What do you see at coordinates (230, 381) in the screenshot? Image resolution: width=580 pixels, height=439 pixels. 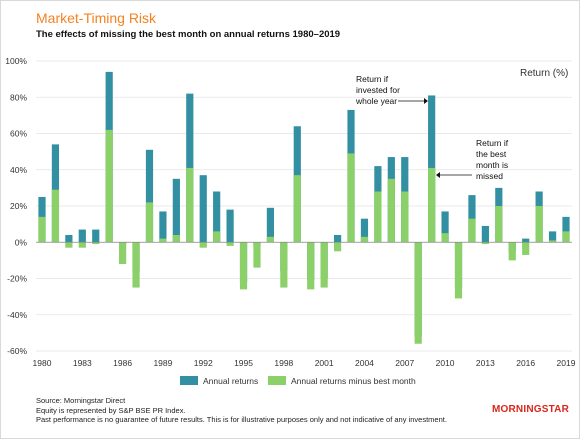 I see `legend-label-annual: Annual returns` at bounding box center [230, 381].